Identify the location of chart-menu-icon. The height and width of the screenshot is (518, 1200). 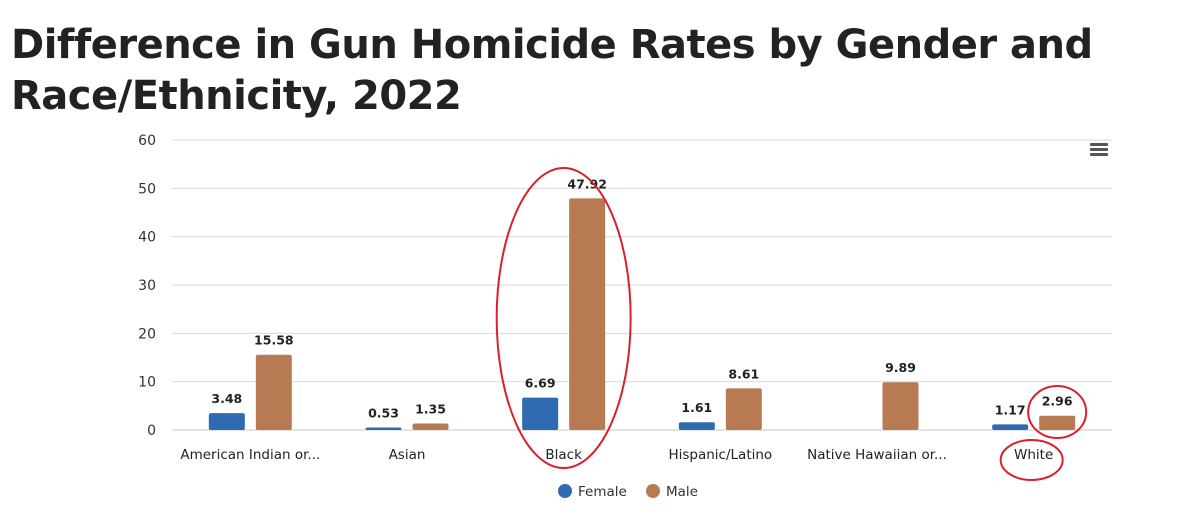
(1099, 150).